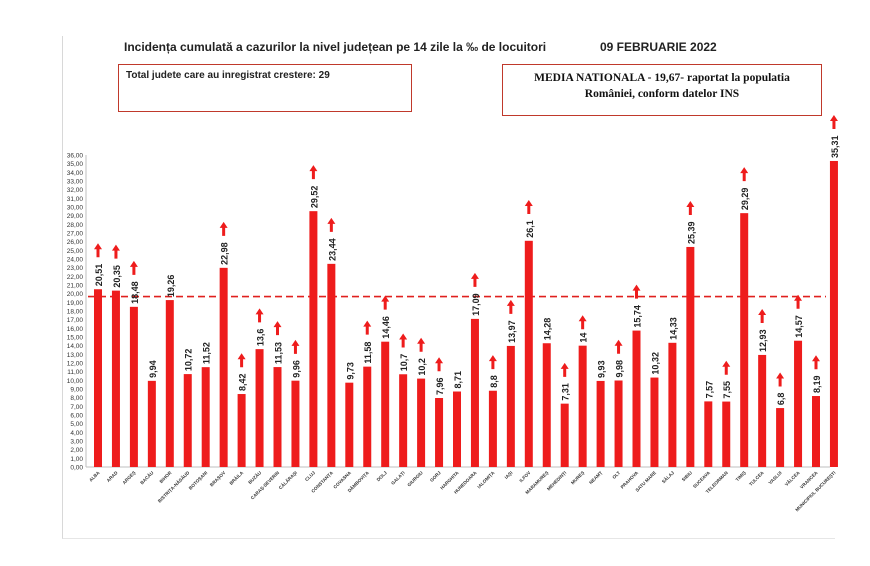  What do you see at coordinates (458, 380) in the screenshot?
I see `data-label: 8,71` at bounding box center [458, 380].